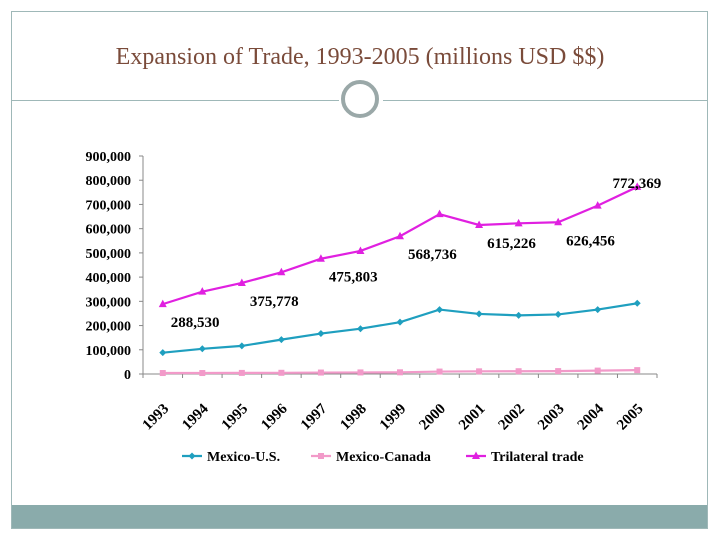 Image resolution: width=720 pixels, height=540 pixels. I want to click on legend-label: Mexico-Canada, so click(383, 457).